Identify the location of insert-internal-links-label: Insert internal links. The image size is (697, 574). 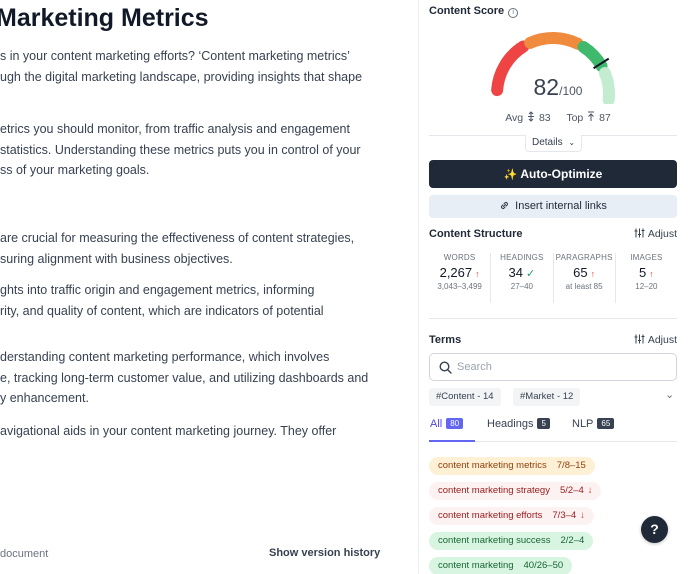
(561, 206).